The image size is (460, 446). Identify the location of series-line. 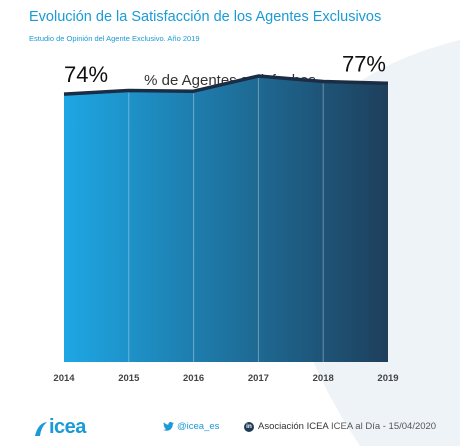
(226, 85).